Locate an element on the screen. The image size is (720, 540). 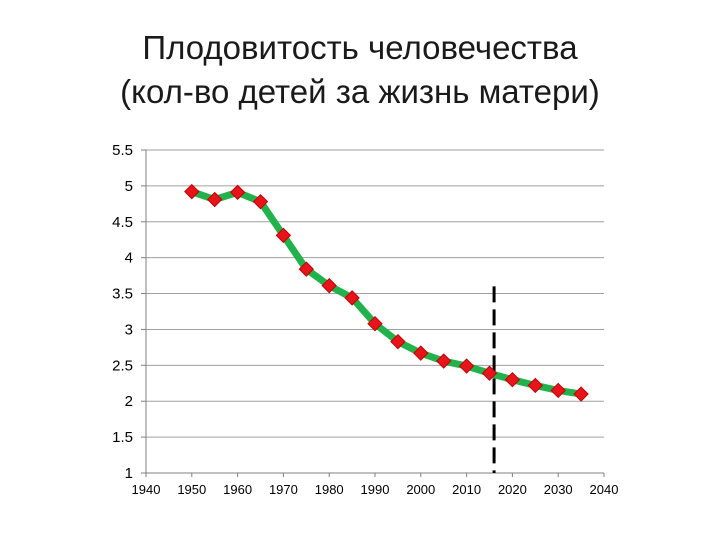
x-tick-label: 1990 is located at coordinates (375, 489).